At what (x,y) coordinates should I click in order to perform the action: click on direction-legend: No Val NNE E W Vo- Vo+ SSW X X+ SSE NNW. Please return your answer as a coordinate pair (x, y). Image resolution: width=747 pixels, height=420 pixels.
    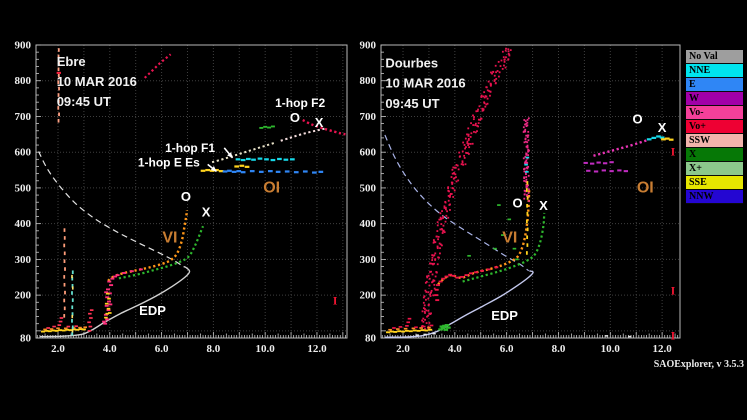
    Looking at the image, I should click on (714, 127).